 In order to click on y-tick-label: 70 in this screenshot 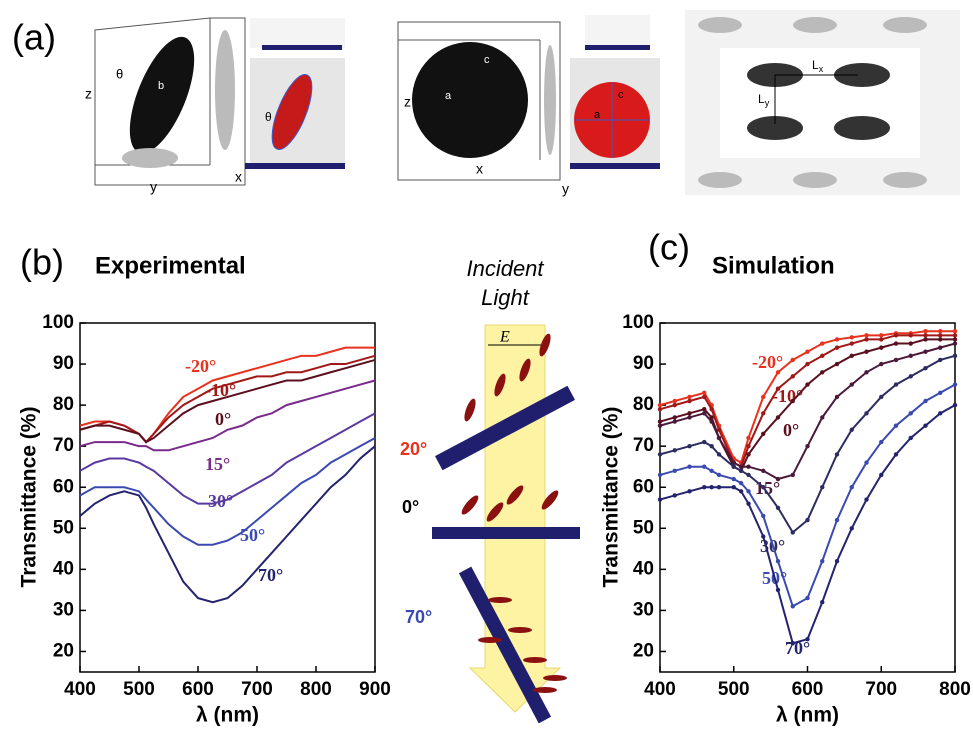, I will do `click(643, 445)`.